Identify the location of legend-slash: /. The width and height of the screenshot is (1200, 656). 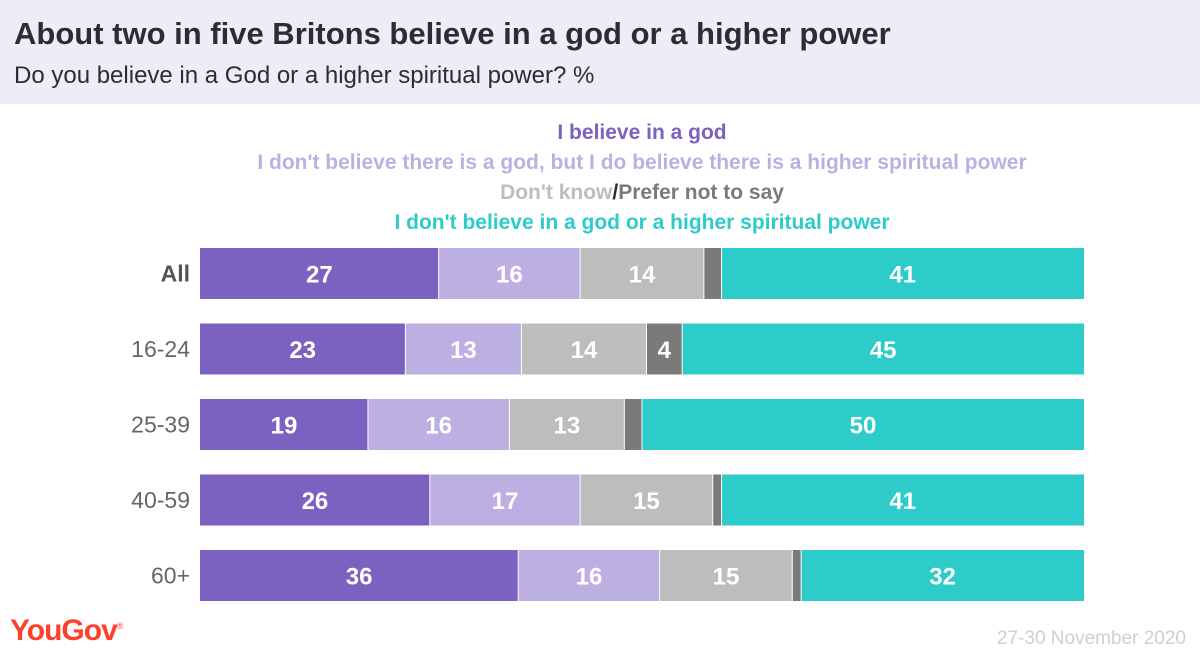
(615, 192).